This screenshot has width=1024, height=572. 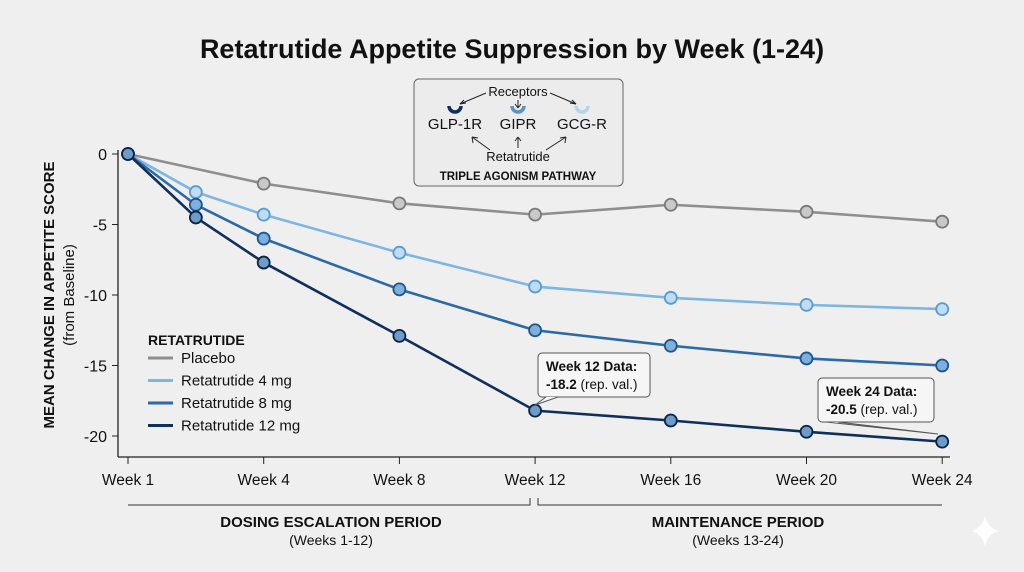 I want to click on inset-box, so click(x=518, y=132).